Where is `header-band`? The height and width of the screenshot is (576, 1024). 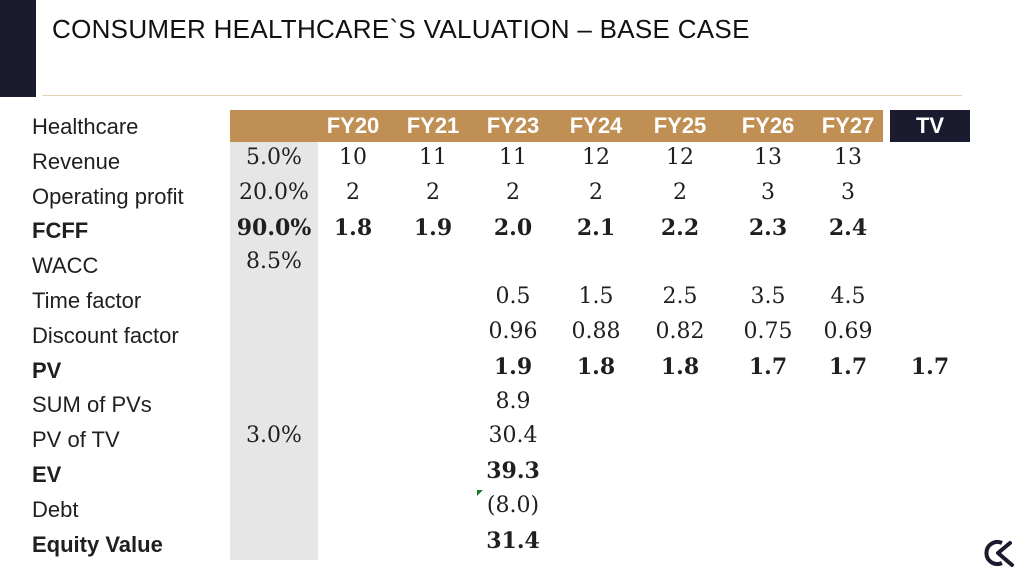 header-band is located at coordinates (556, 126).